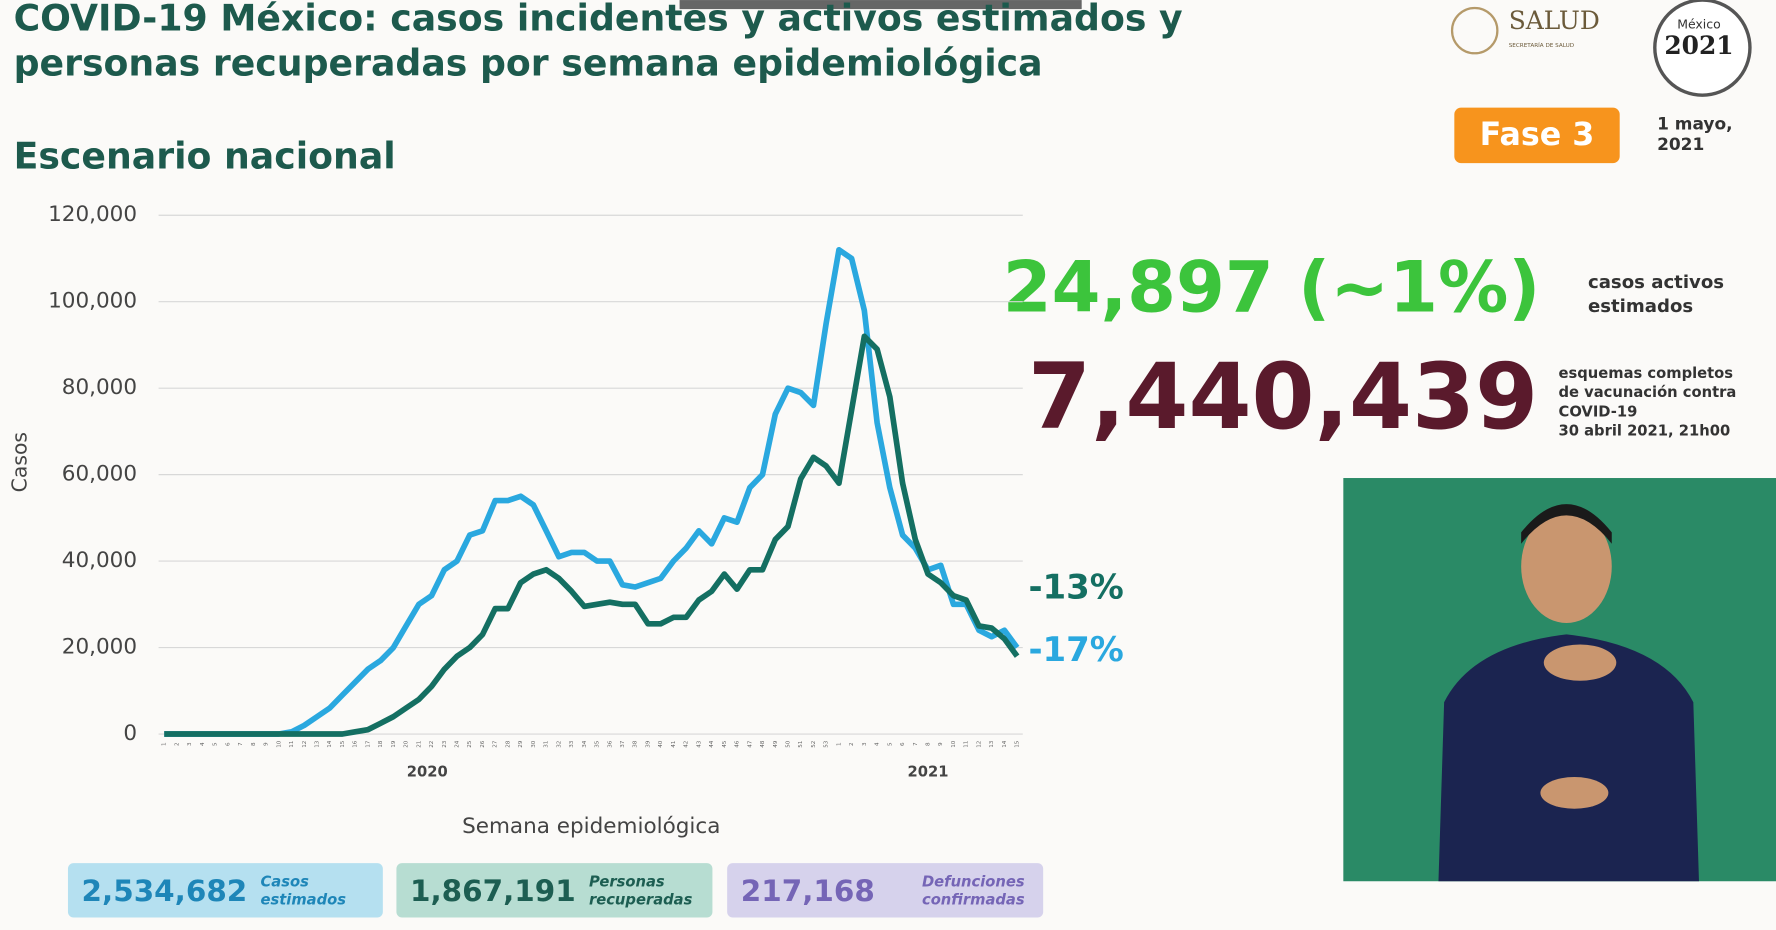  I want to click on phase: Fase 3, so click(1537, 135).